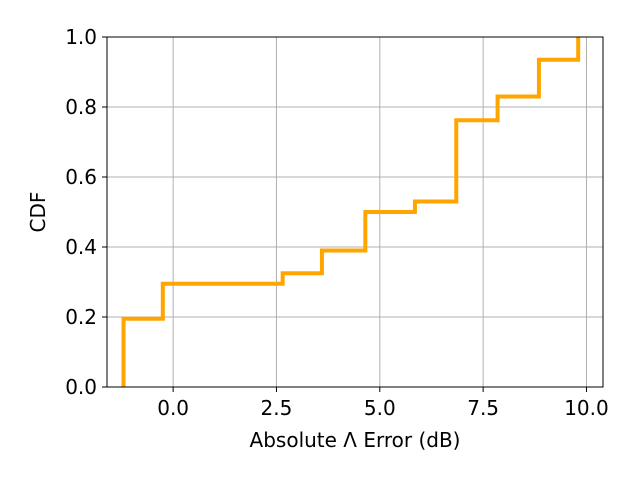 This screenshot has width=640, height=485. Describe the element at coordinates (483, 408) in the screenshot. I see `x-tick-label: 7.5` at that location.